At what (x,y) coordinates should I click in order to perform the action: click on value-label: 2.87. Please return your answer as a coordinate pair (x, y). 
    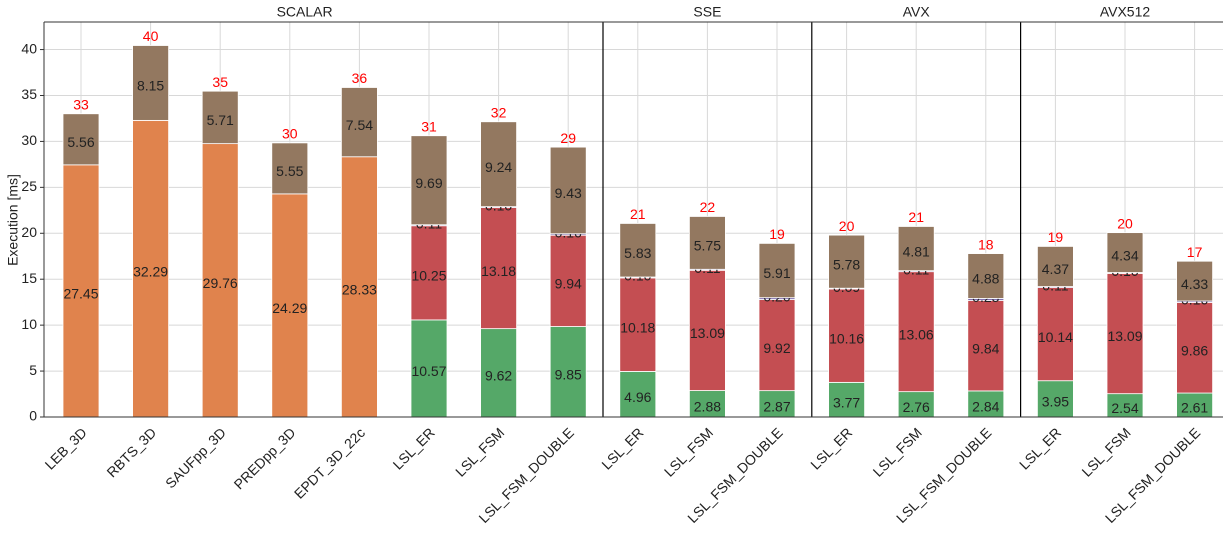
    Looking at the image, I should click on (776, 407).